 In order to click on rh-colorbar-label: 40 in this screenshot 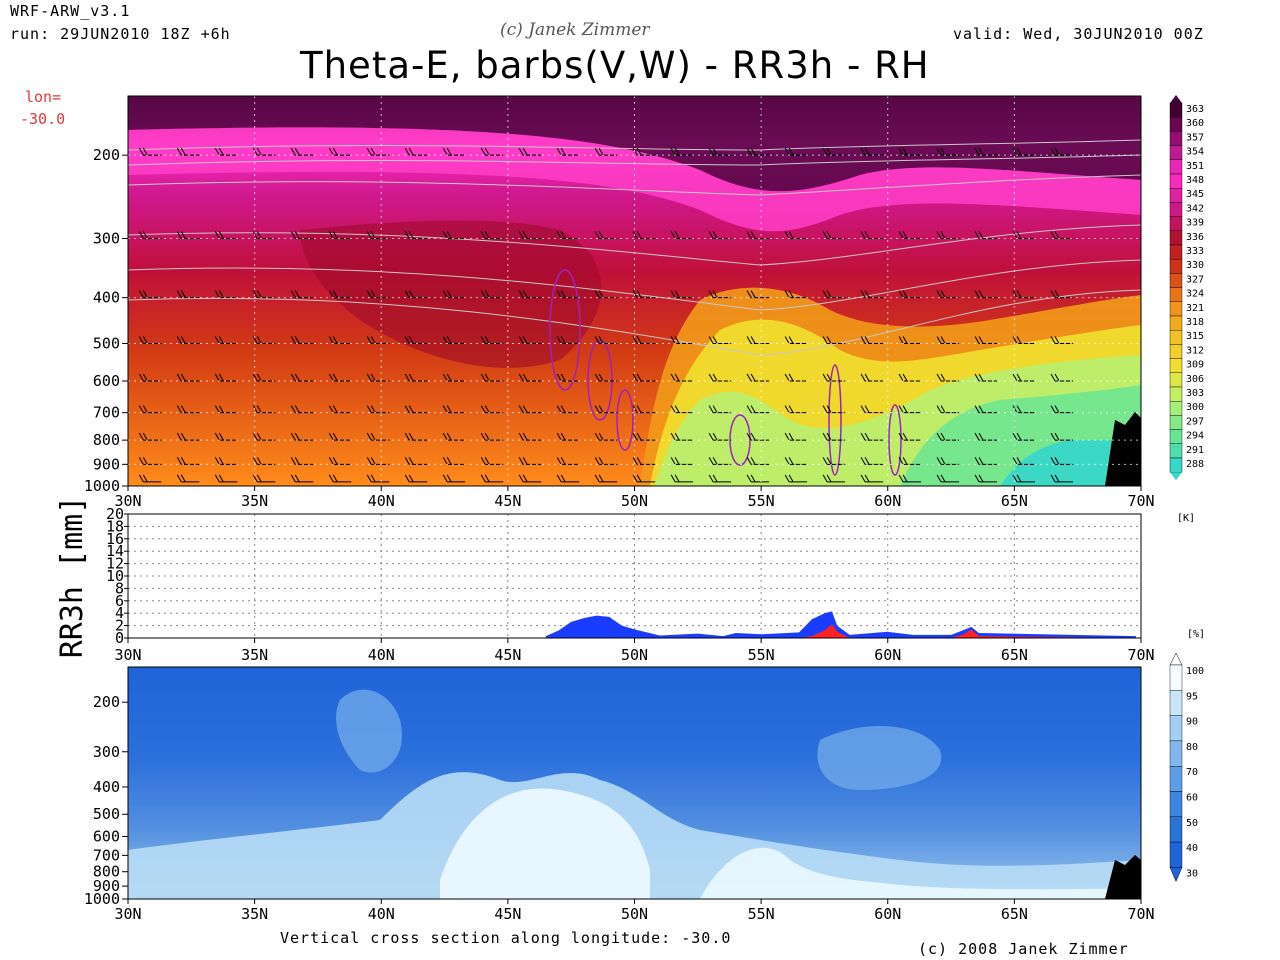, I will do `click(1192, 848)`.